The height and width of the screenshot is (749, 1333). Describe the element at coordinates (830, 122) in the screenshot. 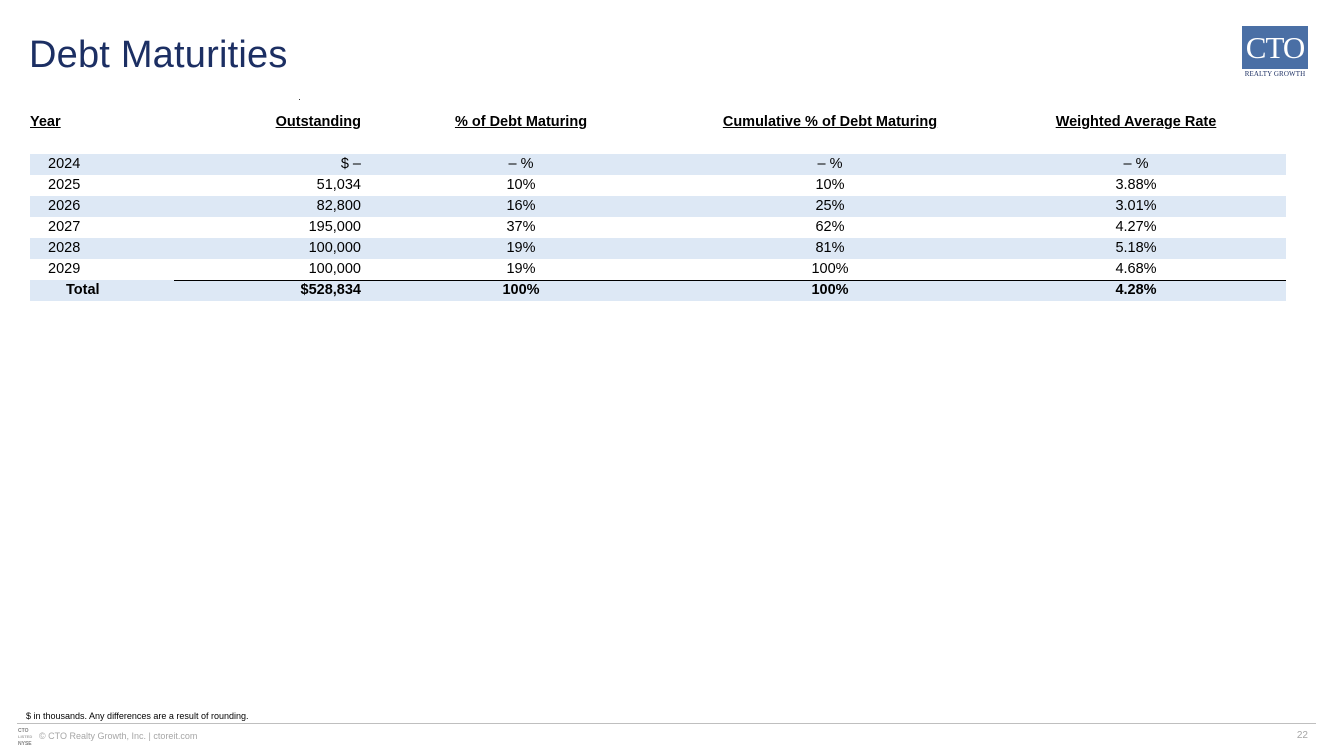

I see `header-cum: Cumulative % of Debt Maturing` at that location.